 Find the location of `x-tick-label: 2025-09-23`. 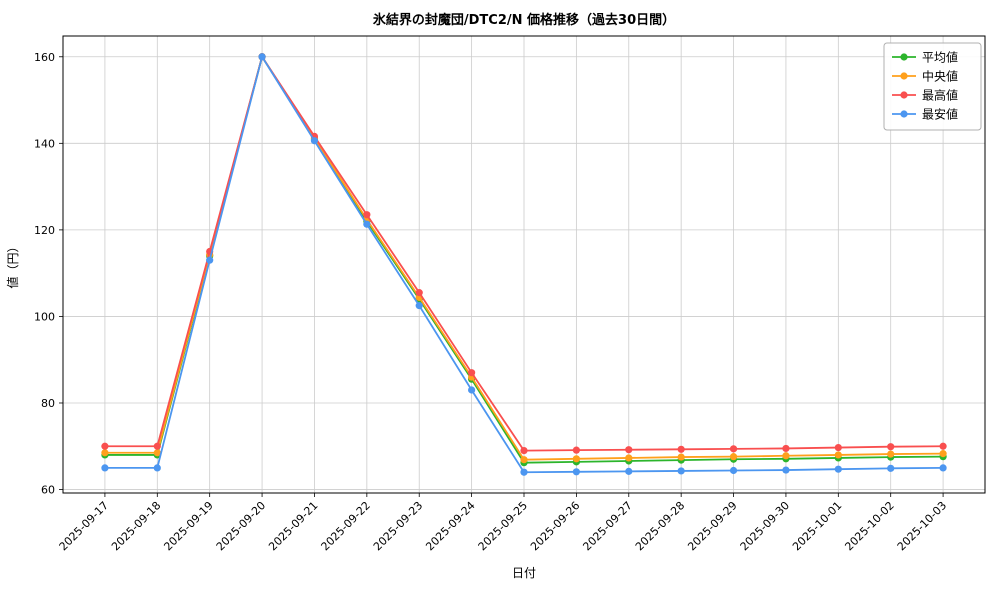

x-tick-label: 2025-09-23 is located at coordinates (398, 526).